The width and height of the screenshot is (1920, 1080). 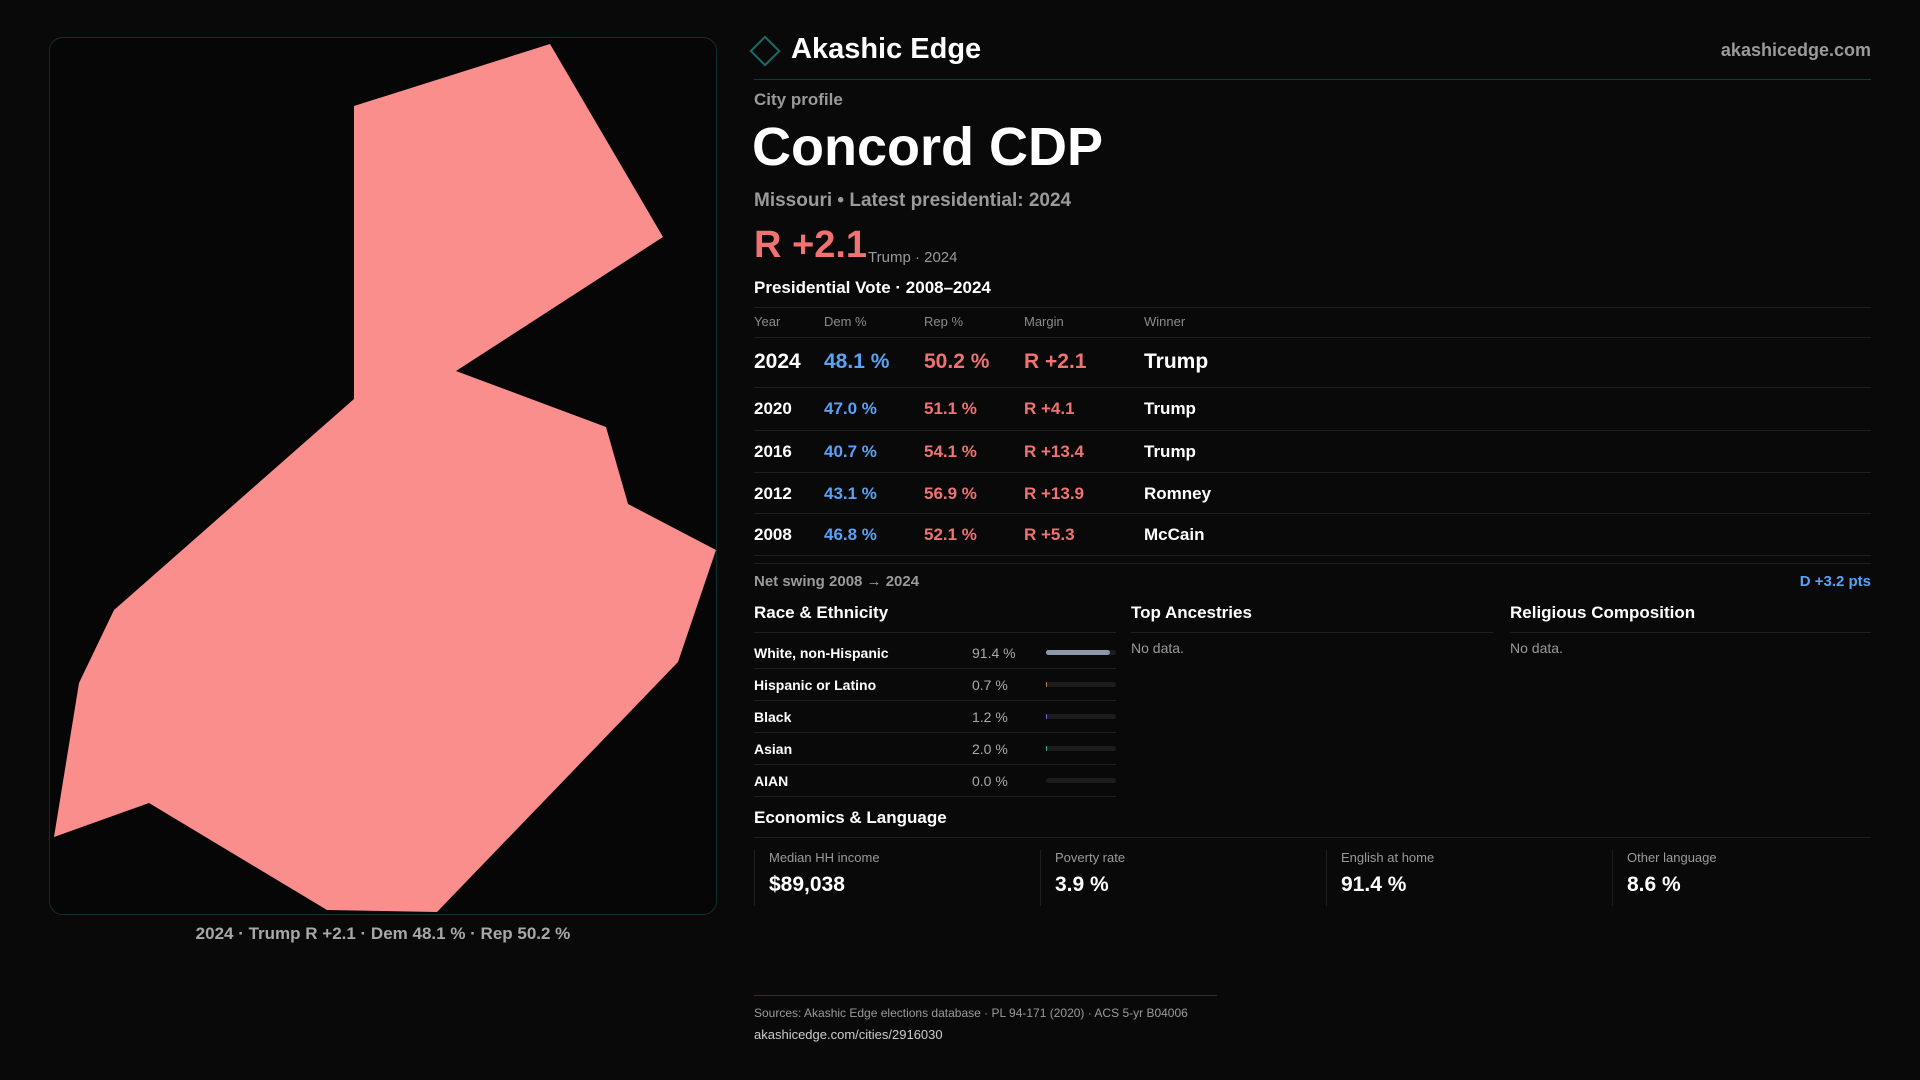 What do you see at coordinates (850, 817) in the screenshot?
I see `econ-title: Economics & Language` at bounding box center [850, 817].